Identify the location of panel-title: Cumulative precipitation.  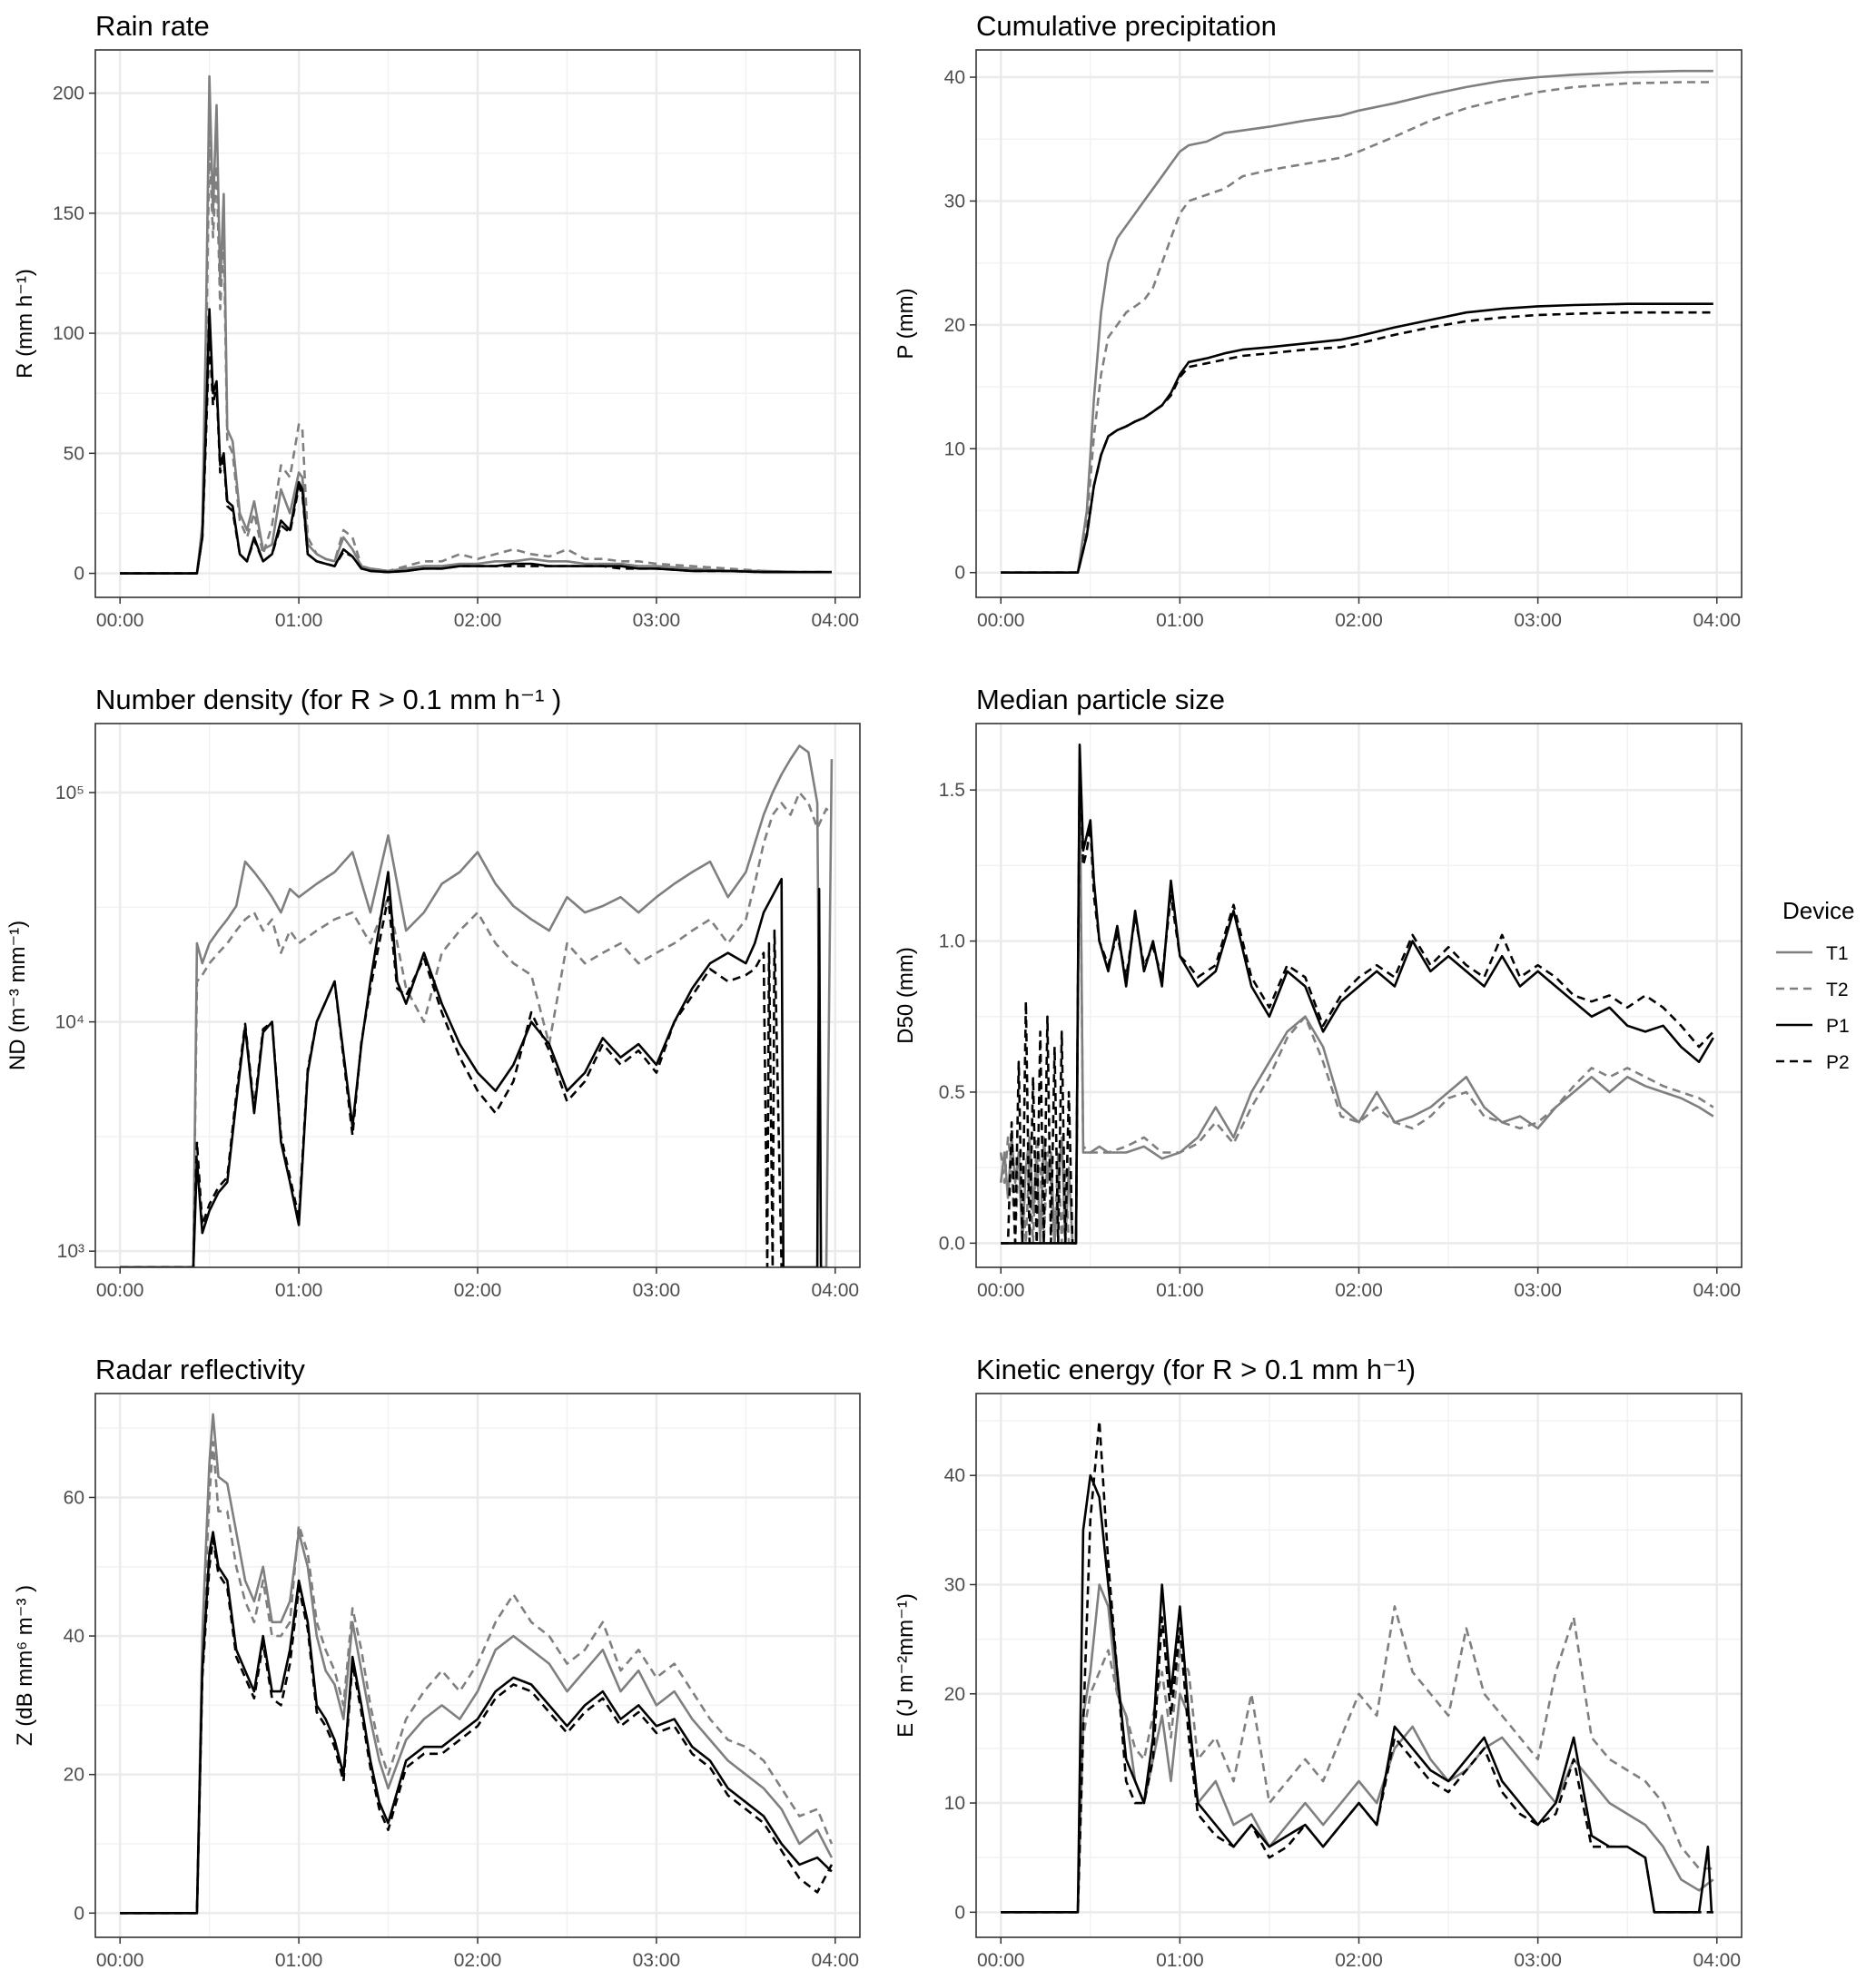
(1126, 26).